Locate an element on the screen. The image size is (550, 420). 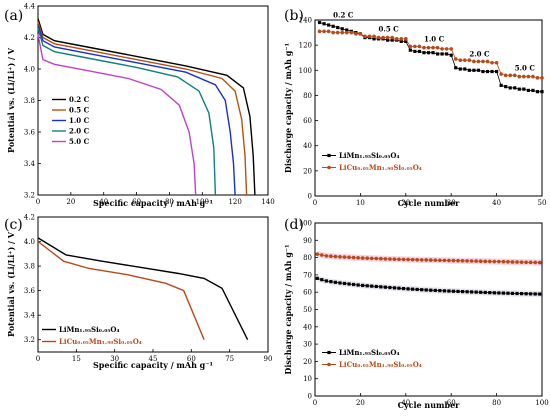
y-tick-label: 4.4 is located at coordinates (30, 7).